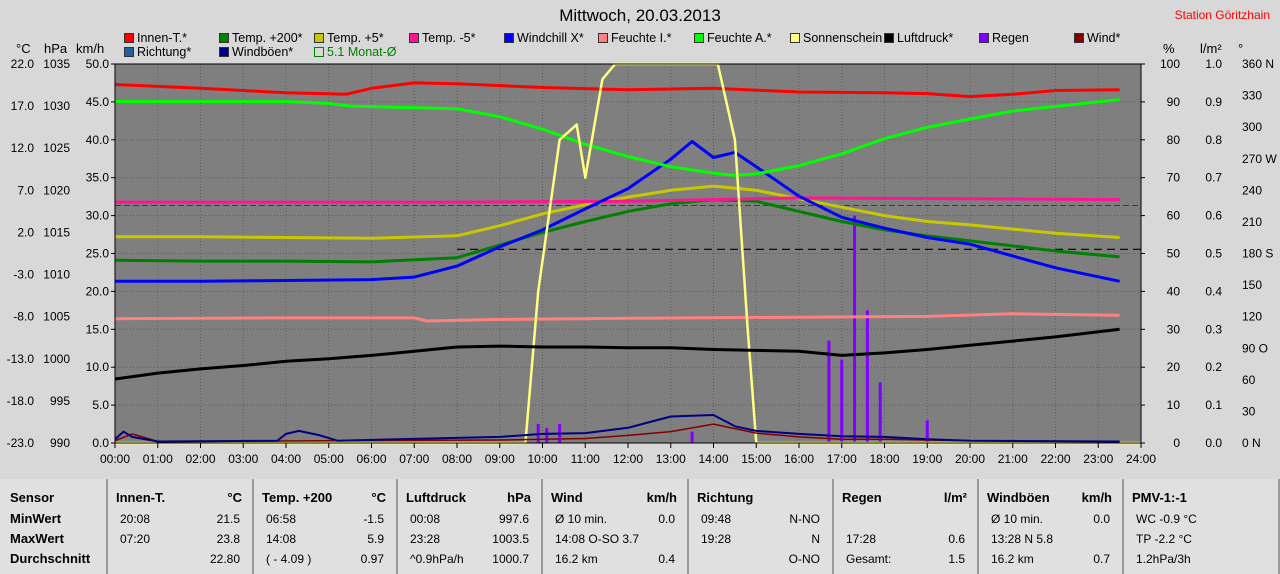  Describe the element at coordinates (970, 459) in the screenshot. I see `x-tick-label: 20:00` at that location.